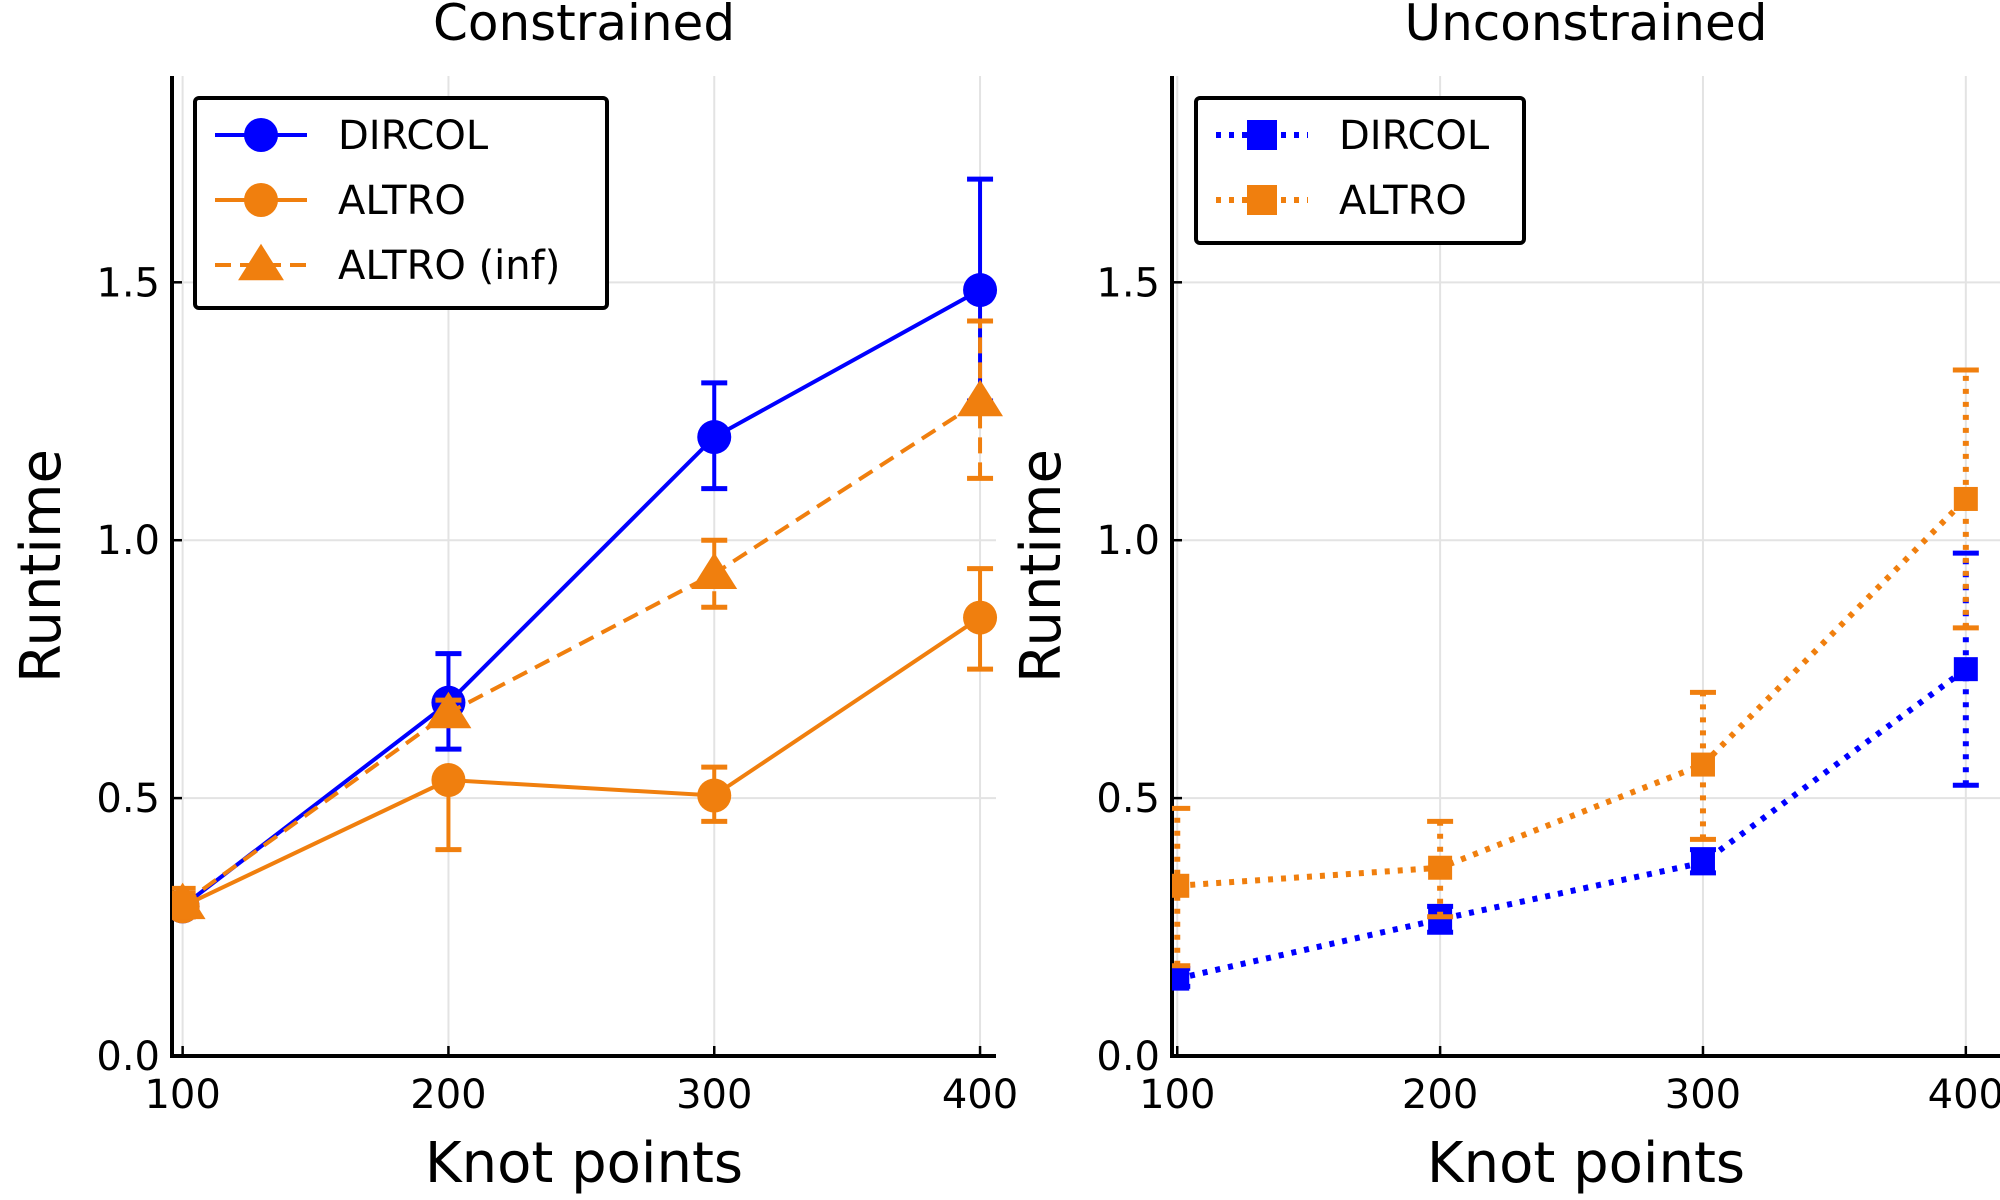 Image resolution: width=2000 pixels, height=1200 pixels. What do you see at coordinates (449, 266) in the screenshot?
I see `legend-label: ALTRO (inf)` at bounding box center [449, 266].